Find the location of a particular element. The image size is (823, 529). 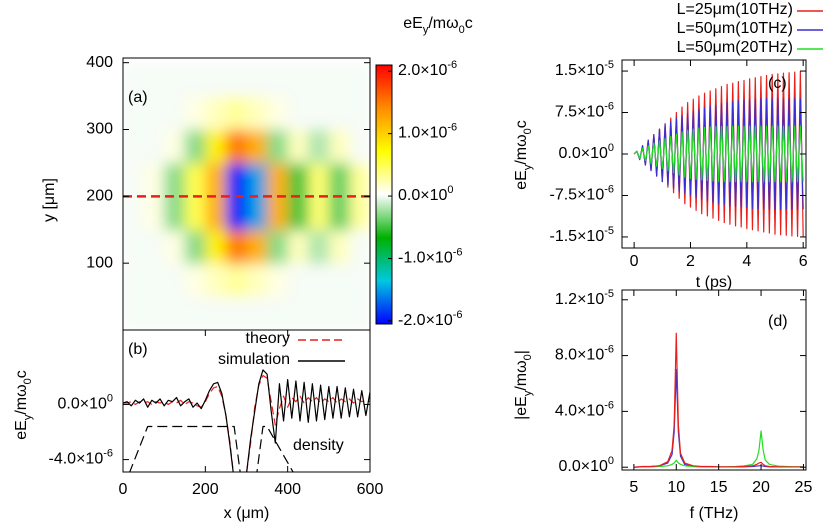

y-tick-label: -1.5×10⁻⁵ is located at coordinates (582, 235).